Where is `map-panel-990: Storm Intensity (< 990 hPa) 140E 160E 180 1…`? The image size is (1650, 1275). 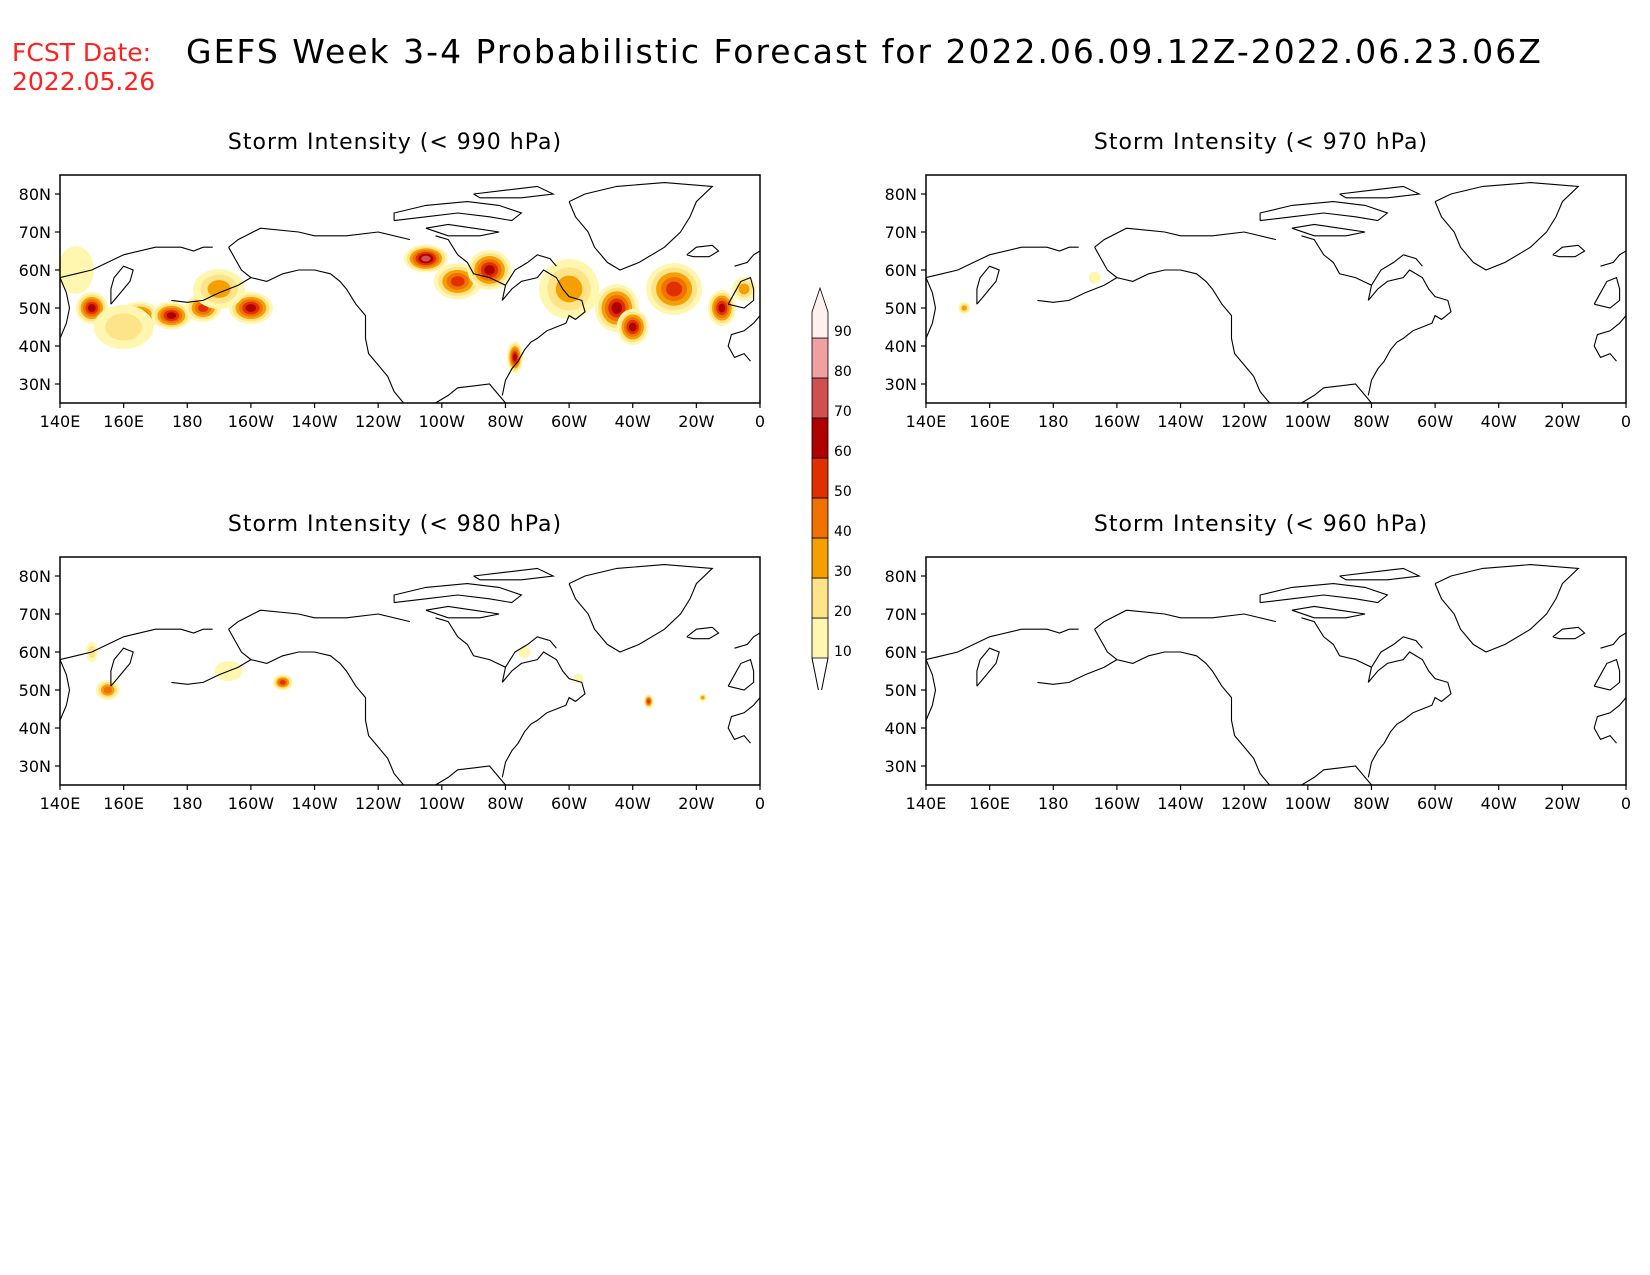 map-panel-990: Storm Intensity (< 990 hPa) 140E 160E 180 1… is located at coordinates (395, 280).